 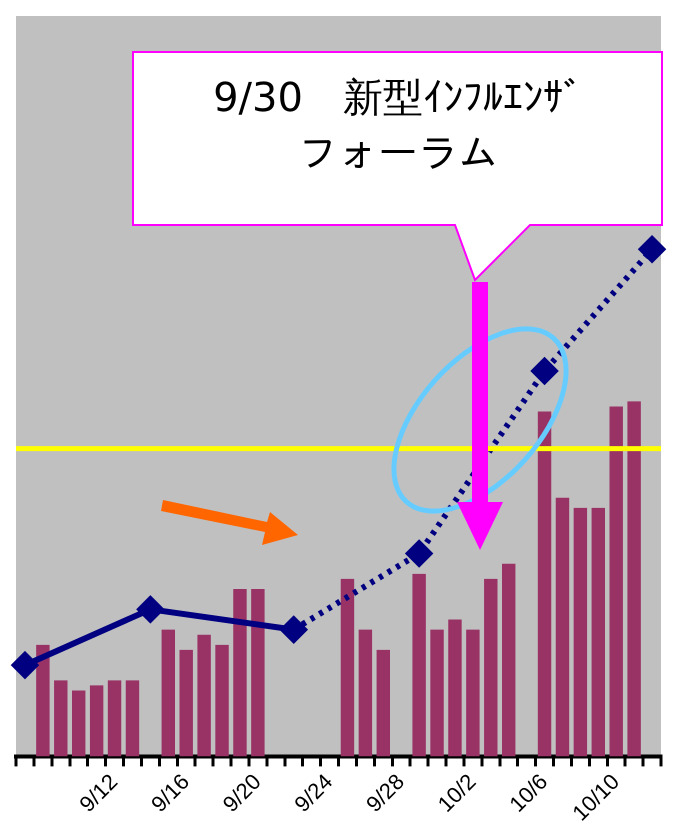 What do you see at coordinates (313, 792) in the screenshot?
I see `x-tick-label: 9/24` at bounding box center [313, 792].